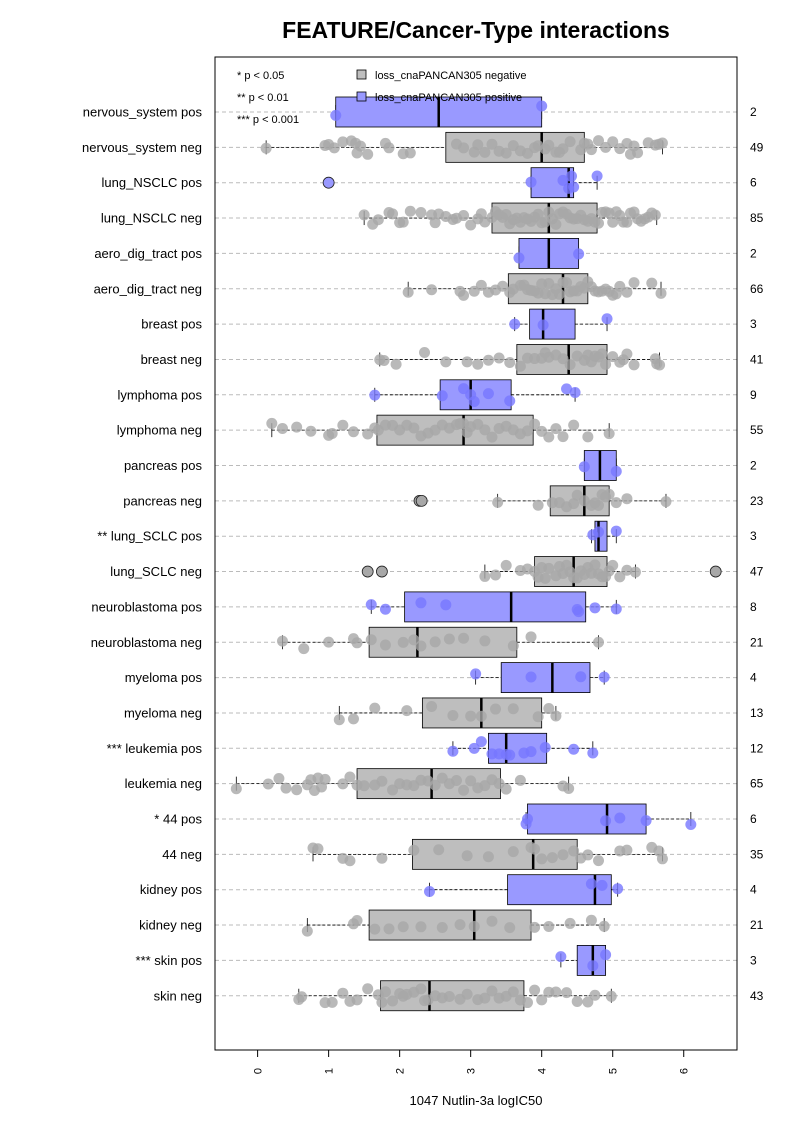 The image size is (793, 1122). I want to click on category-label: pancreas pos, so click(163, 465).